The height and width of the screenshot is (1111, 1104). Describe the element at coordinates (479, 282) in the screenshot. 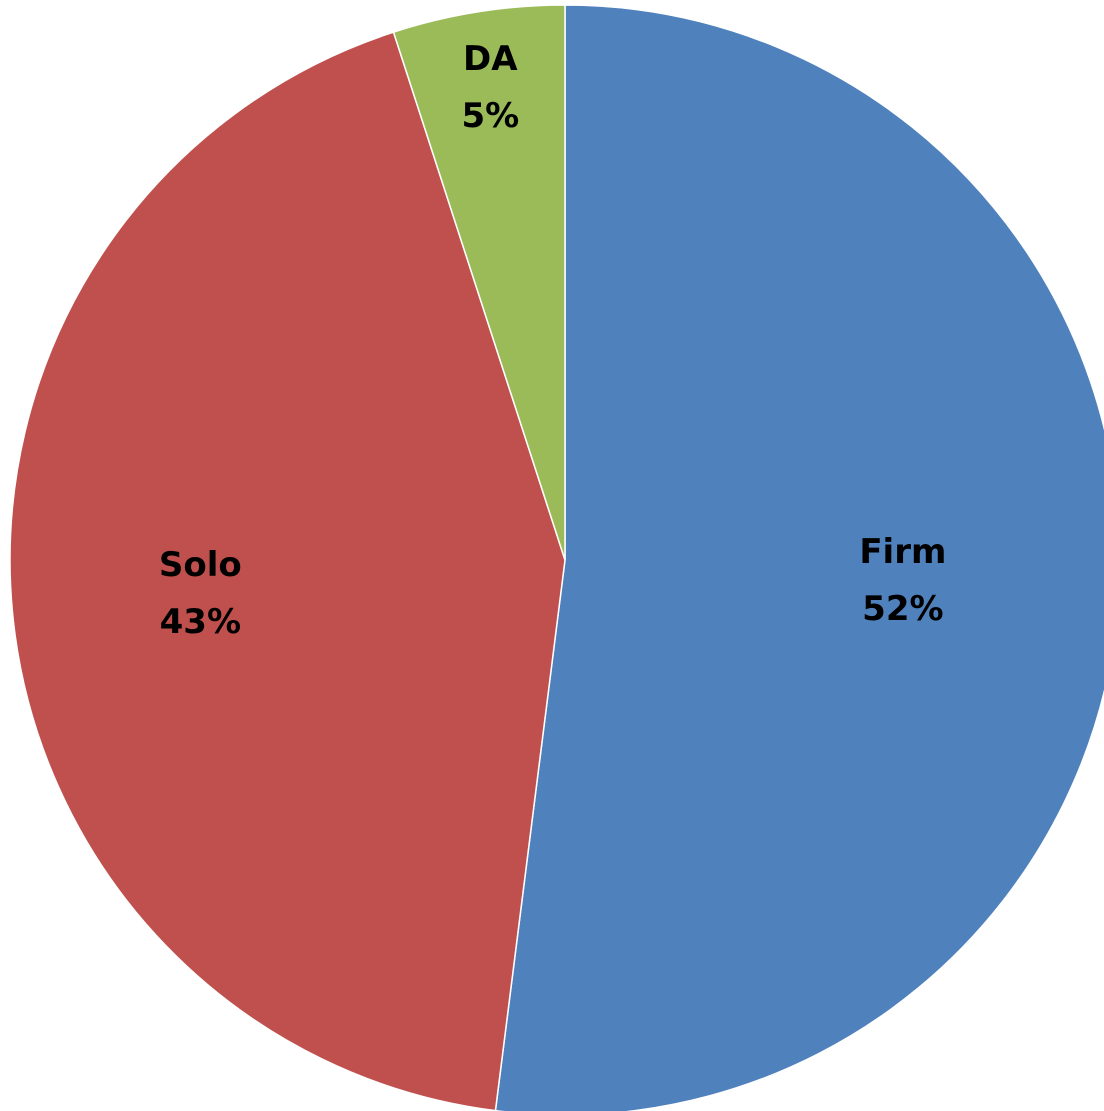

I see `pie-slice` at that location.